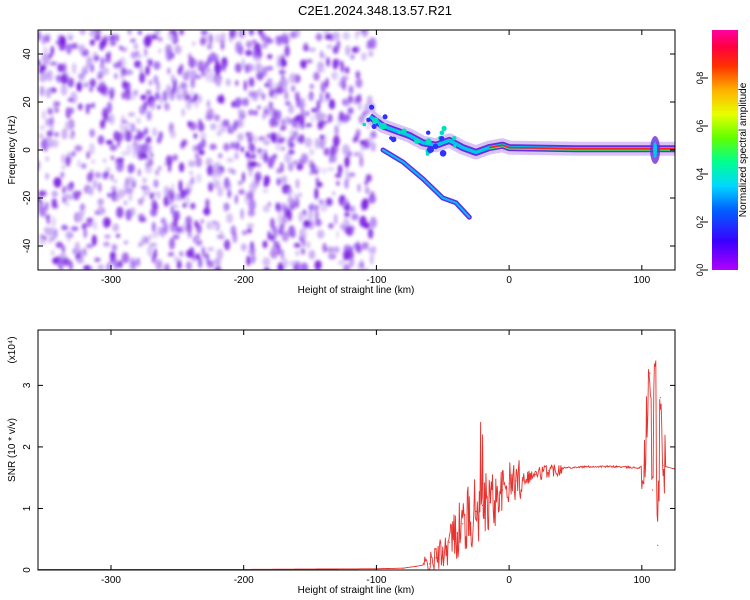  Describe the element at coordinates (509, 580) in the screenshot. I see `x-tick-label: 0` at that location.